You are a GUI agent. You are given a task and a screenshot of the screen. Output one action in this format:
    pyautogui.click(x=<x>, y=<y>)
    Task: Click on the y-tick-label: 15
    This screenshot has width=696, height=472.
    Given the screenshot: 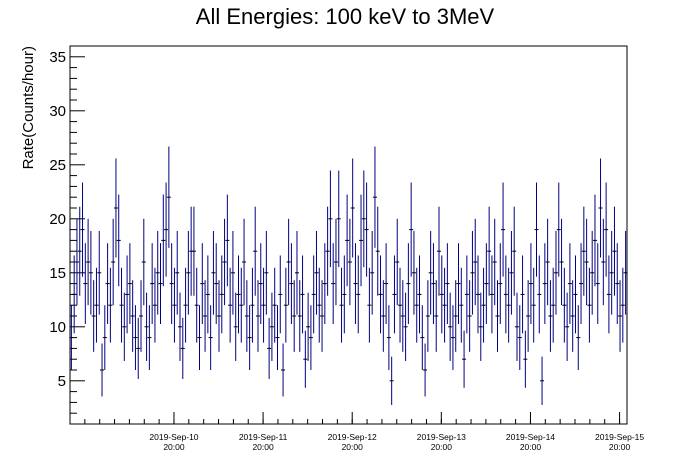 What is the action you would take?
    pyautogui.click(x=57, y=273)
    